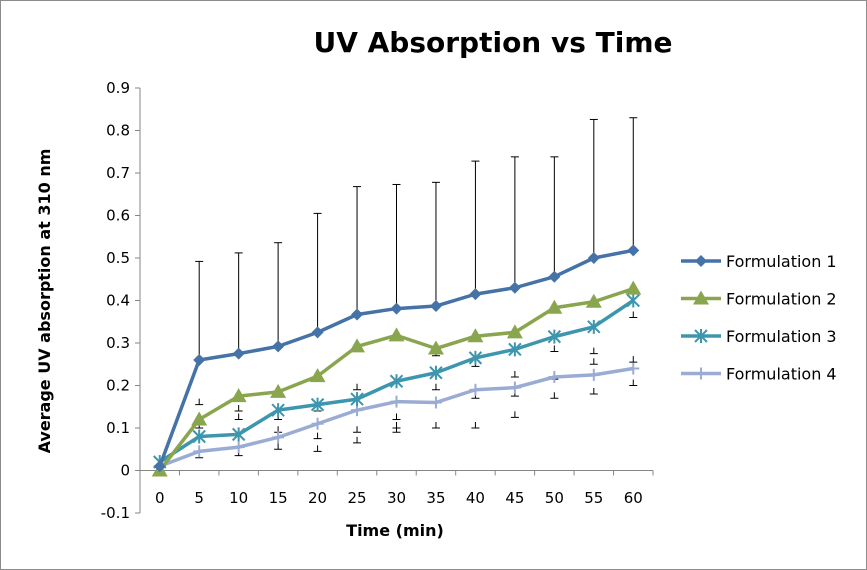 The image size is (867, 570). Describe the element at coordinates (118, 428) in the screenshot. I see `y-tick-label: 0.1` at that location.